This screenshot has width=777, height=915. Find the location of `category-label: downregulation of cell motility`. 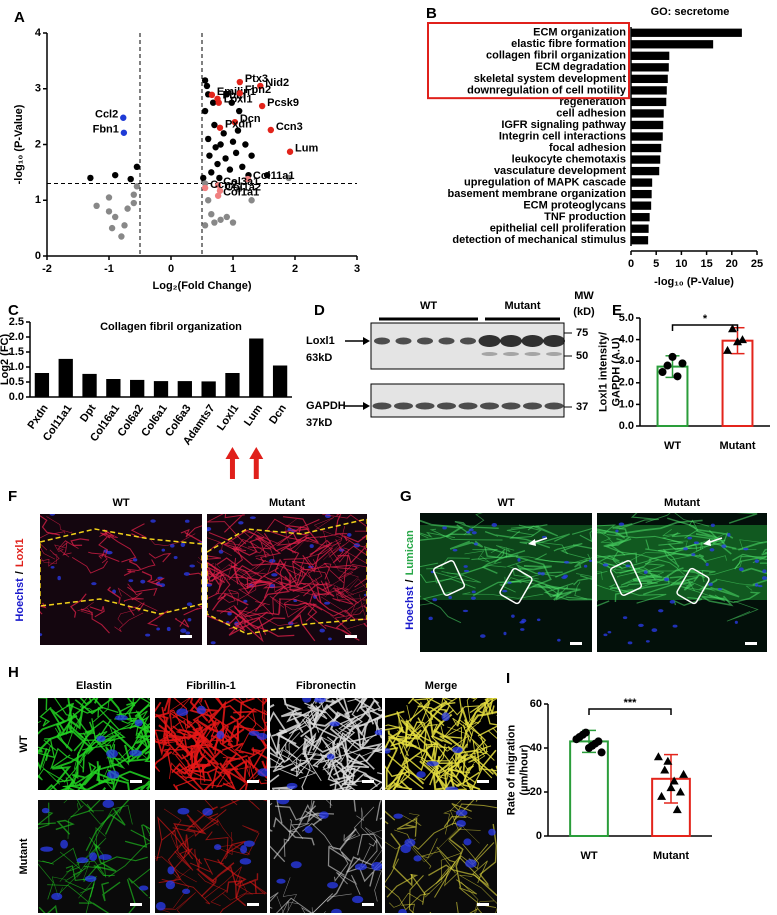

category-label: downregulation of cell motility is located at coordinates (547, 90).